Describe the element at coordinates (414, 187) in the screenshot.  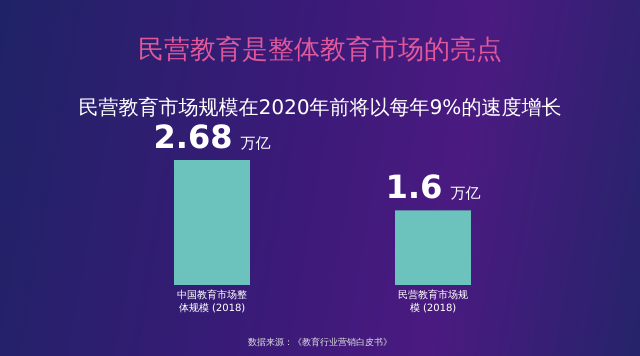
I see `data-label: 1.6` at that location.